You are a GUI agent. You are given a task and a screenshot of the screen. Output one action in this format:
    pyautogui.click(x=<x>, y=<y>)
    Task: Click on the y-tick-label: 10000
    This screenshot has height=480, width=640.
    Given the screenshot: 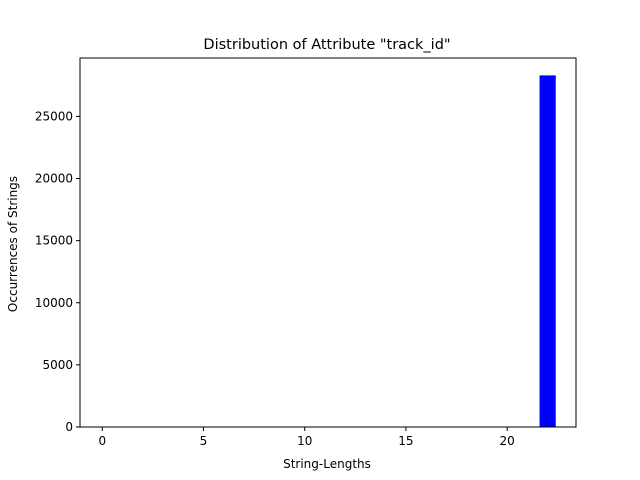 What is the action you would take?
    pyautogui.click(x=54, y=303)
    